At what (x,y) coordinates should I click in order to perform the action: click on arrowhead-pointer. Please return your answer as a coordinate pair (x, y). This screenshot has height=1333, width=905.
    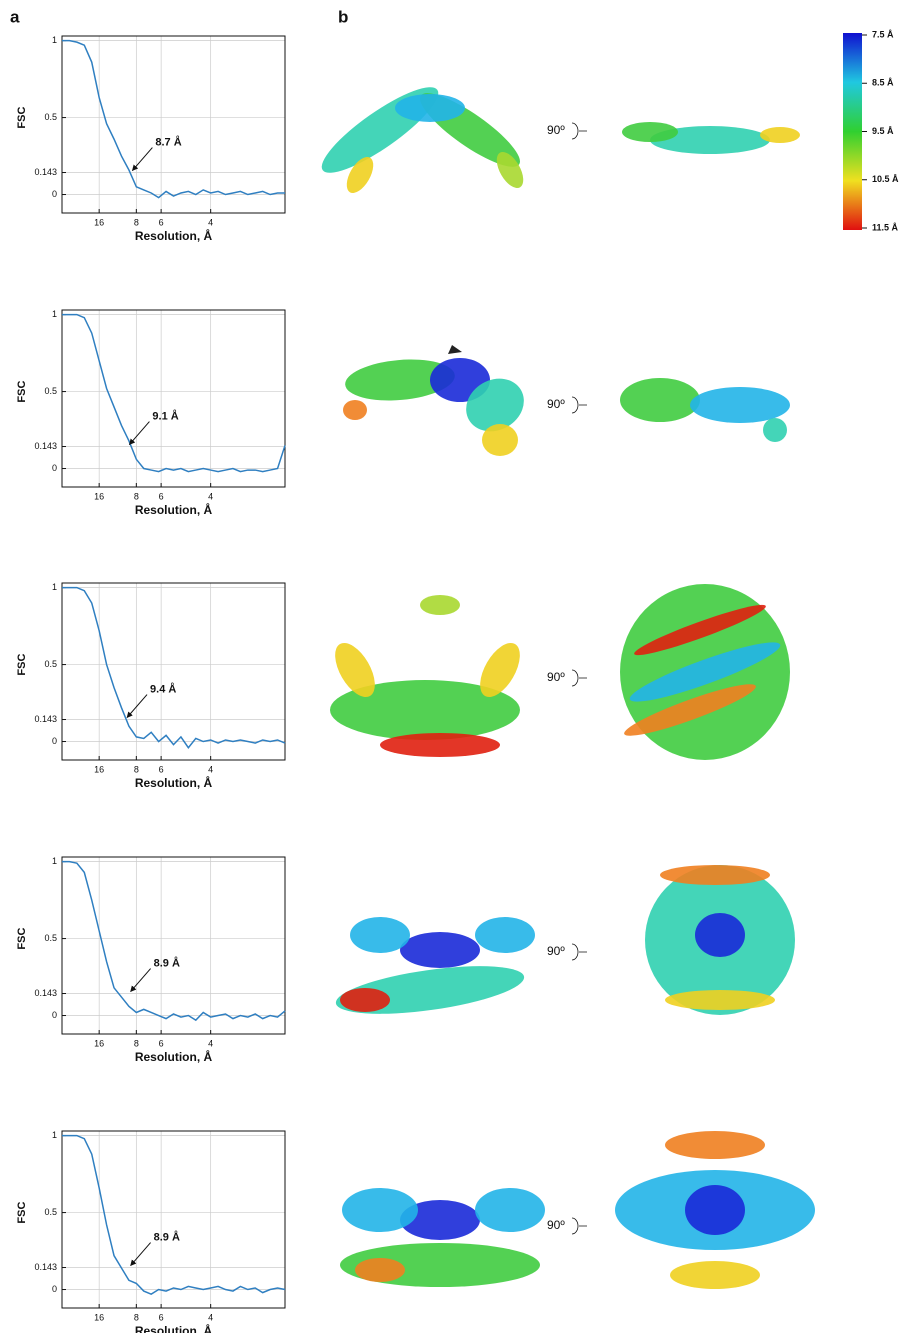
    Looking at the image, I should click on (455, 349).